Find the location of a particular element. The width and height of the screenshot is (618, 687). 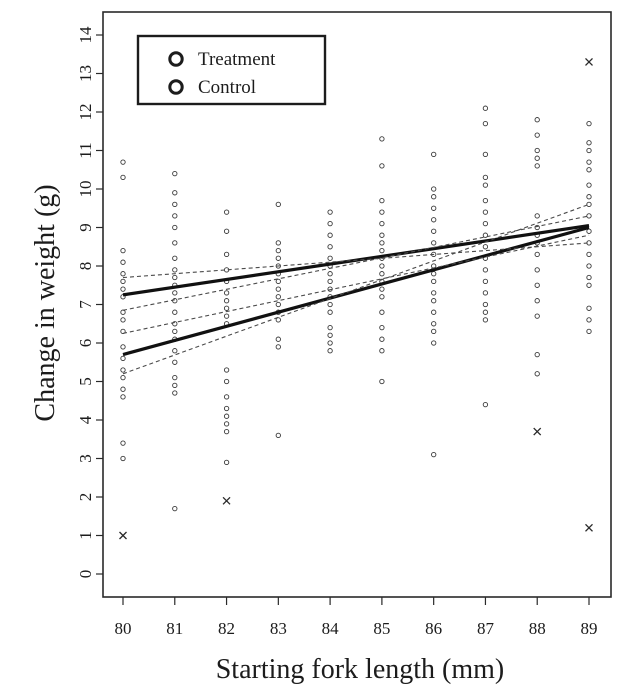

legend-marker-treatment is located at coordinates (176, 59).